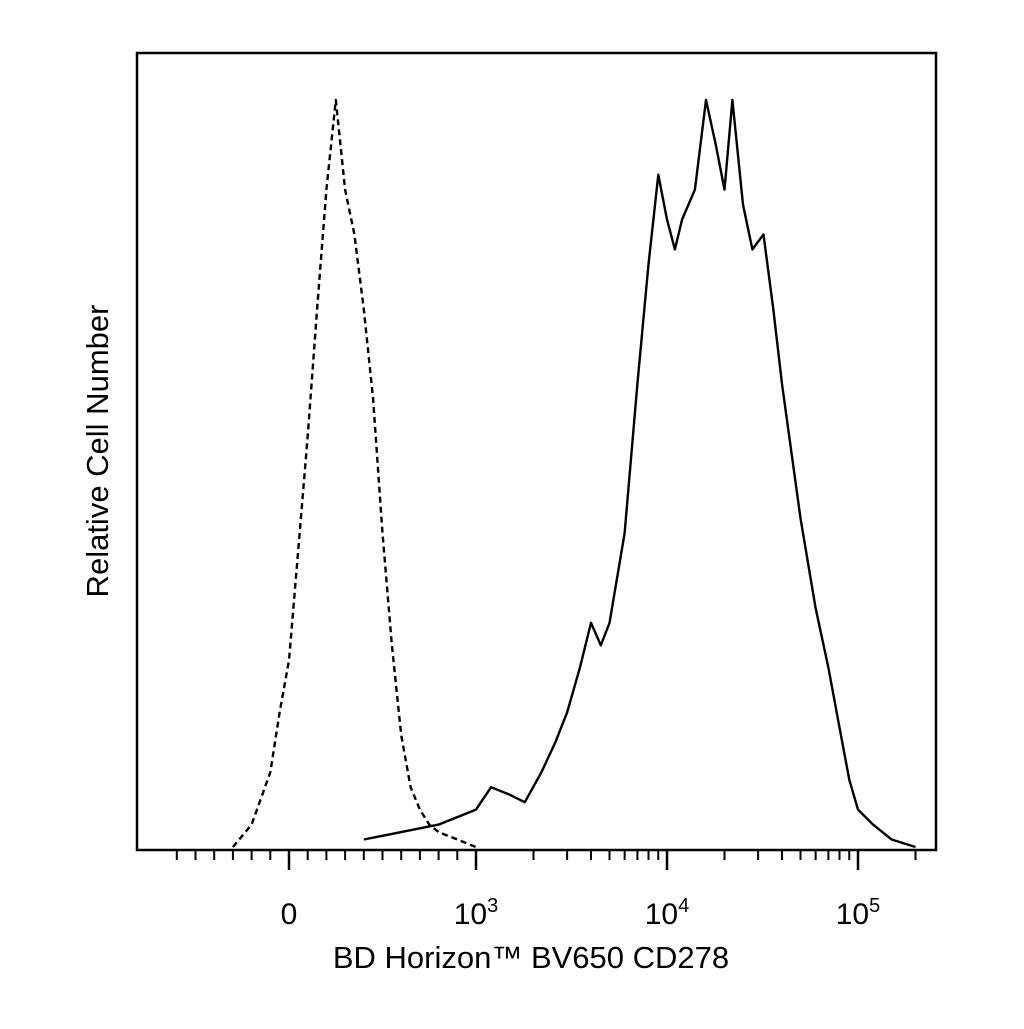 The height and width of the screenshot is (1029, 1024). Describe the element at coordinates (683, 906) in the screenshot. I see `x-tick-label-exponent: 4` at that location.